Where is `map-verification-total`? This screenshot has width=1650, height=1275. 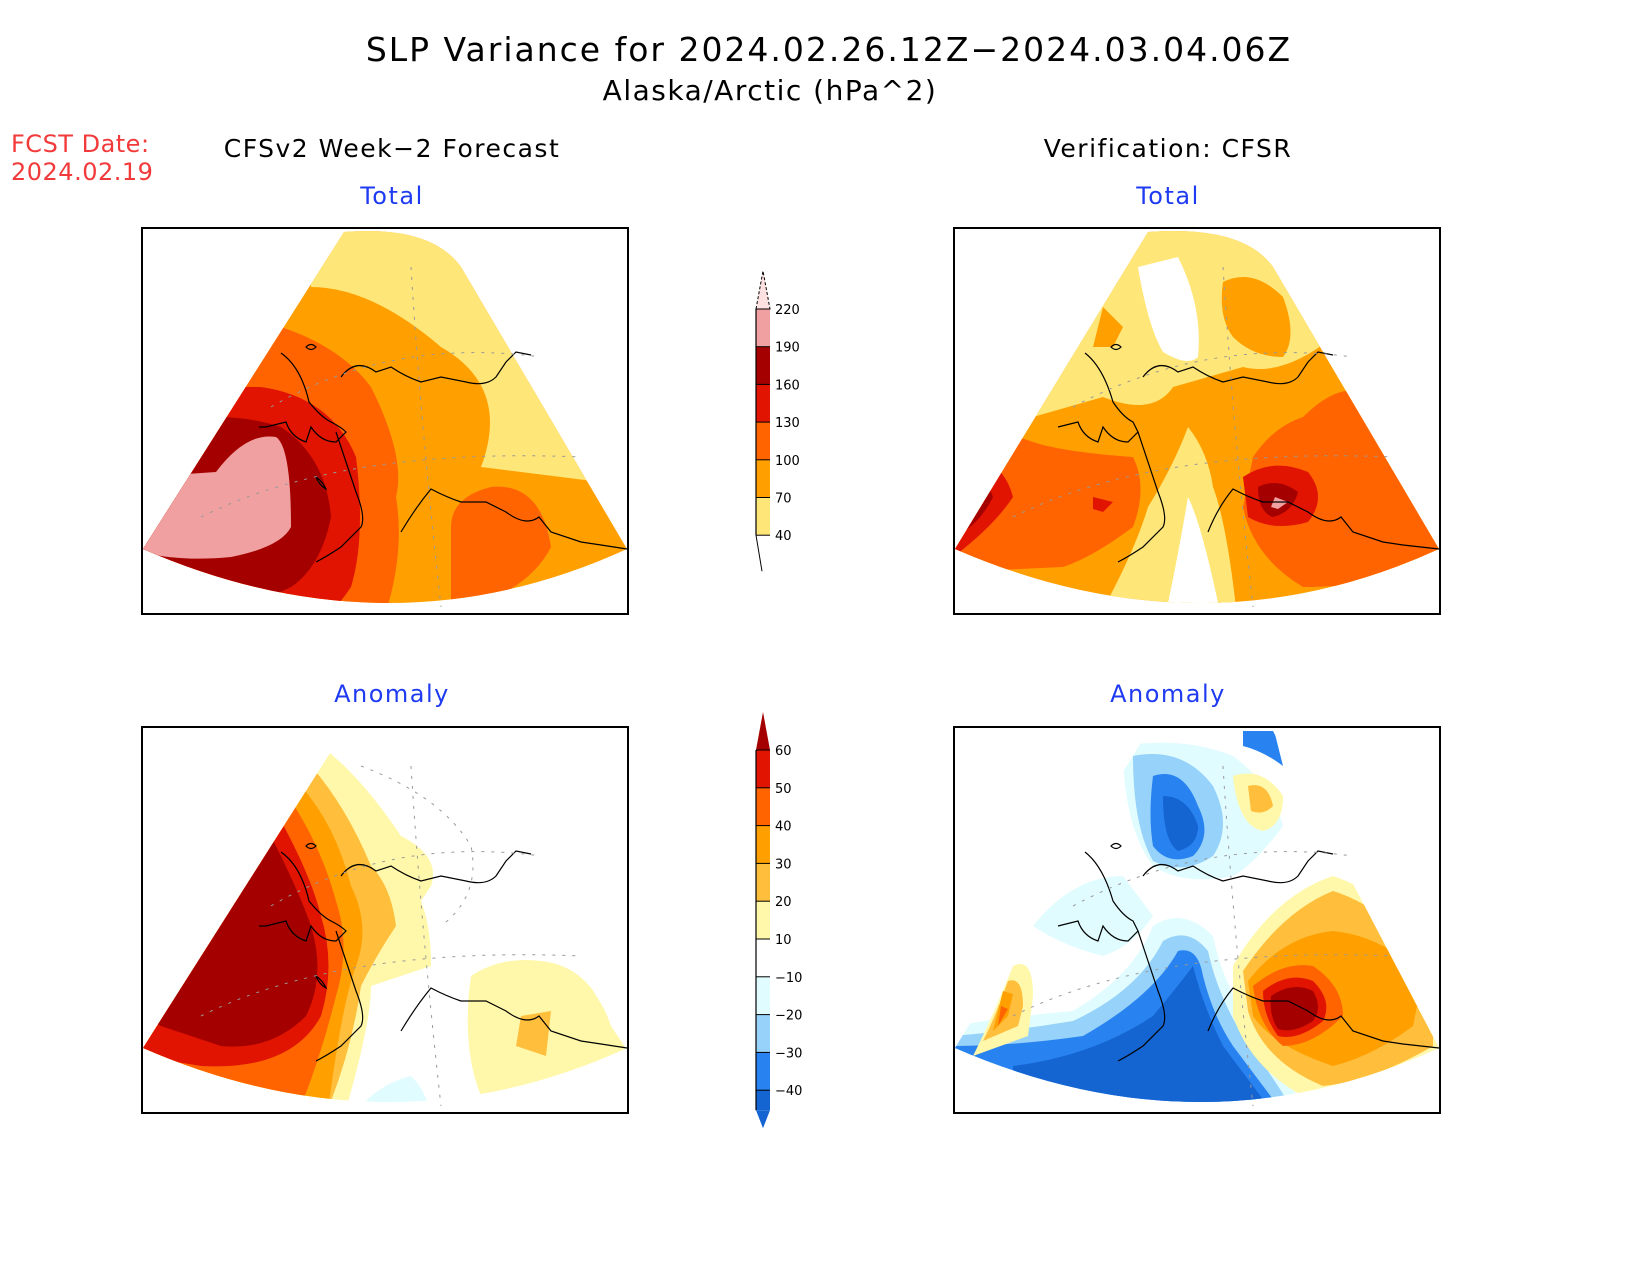 map-verification-total is located at coordinates (1197, 421).